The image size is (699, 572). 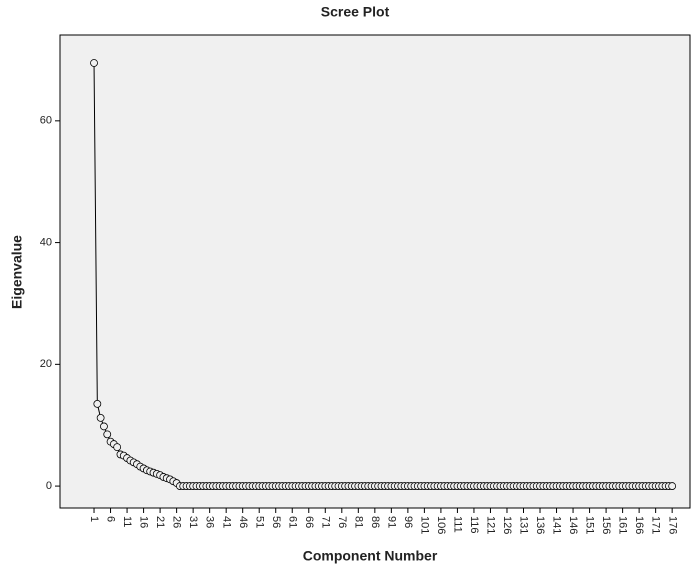 What do you see at coordinates (193, 522) in the screenshot?
I see `x-tick-label: 31` at bounding box center [193, 522].